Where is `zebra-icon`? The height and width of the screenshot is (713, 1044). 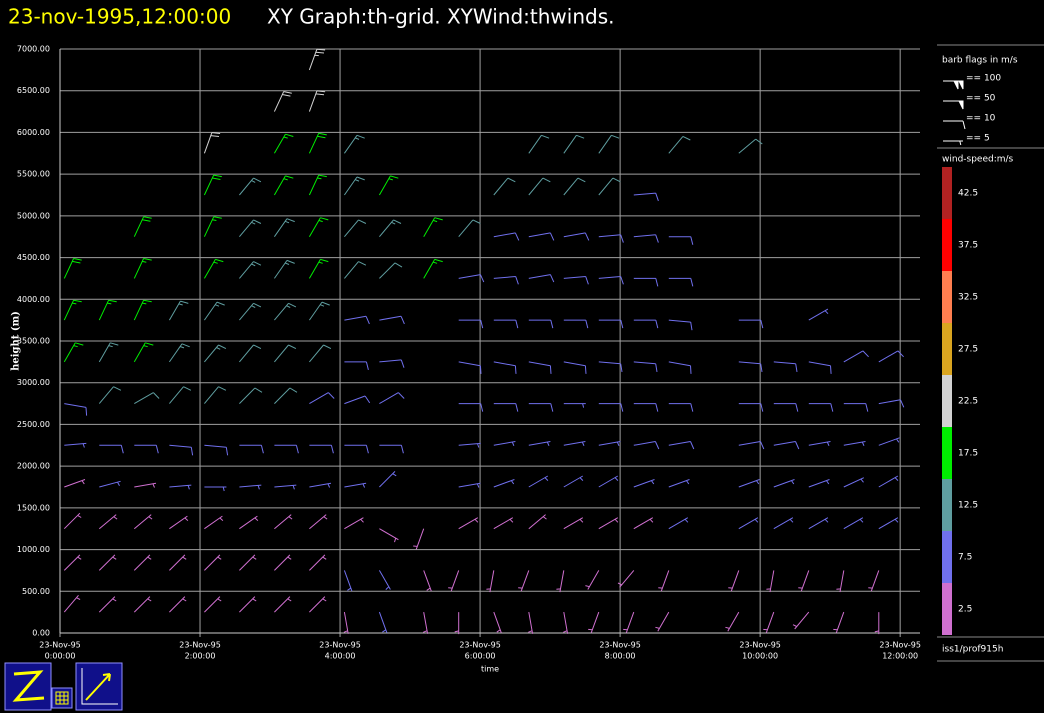
zebra-icon is located at coordinates (28, 686).